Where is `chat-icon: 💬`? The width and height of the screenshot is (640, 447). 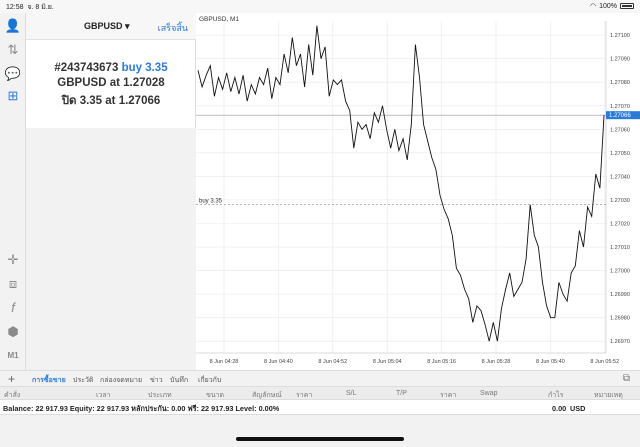 chat-icon: 💬 is located at coordinates (13, 73).